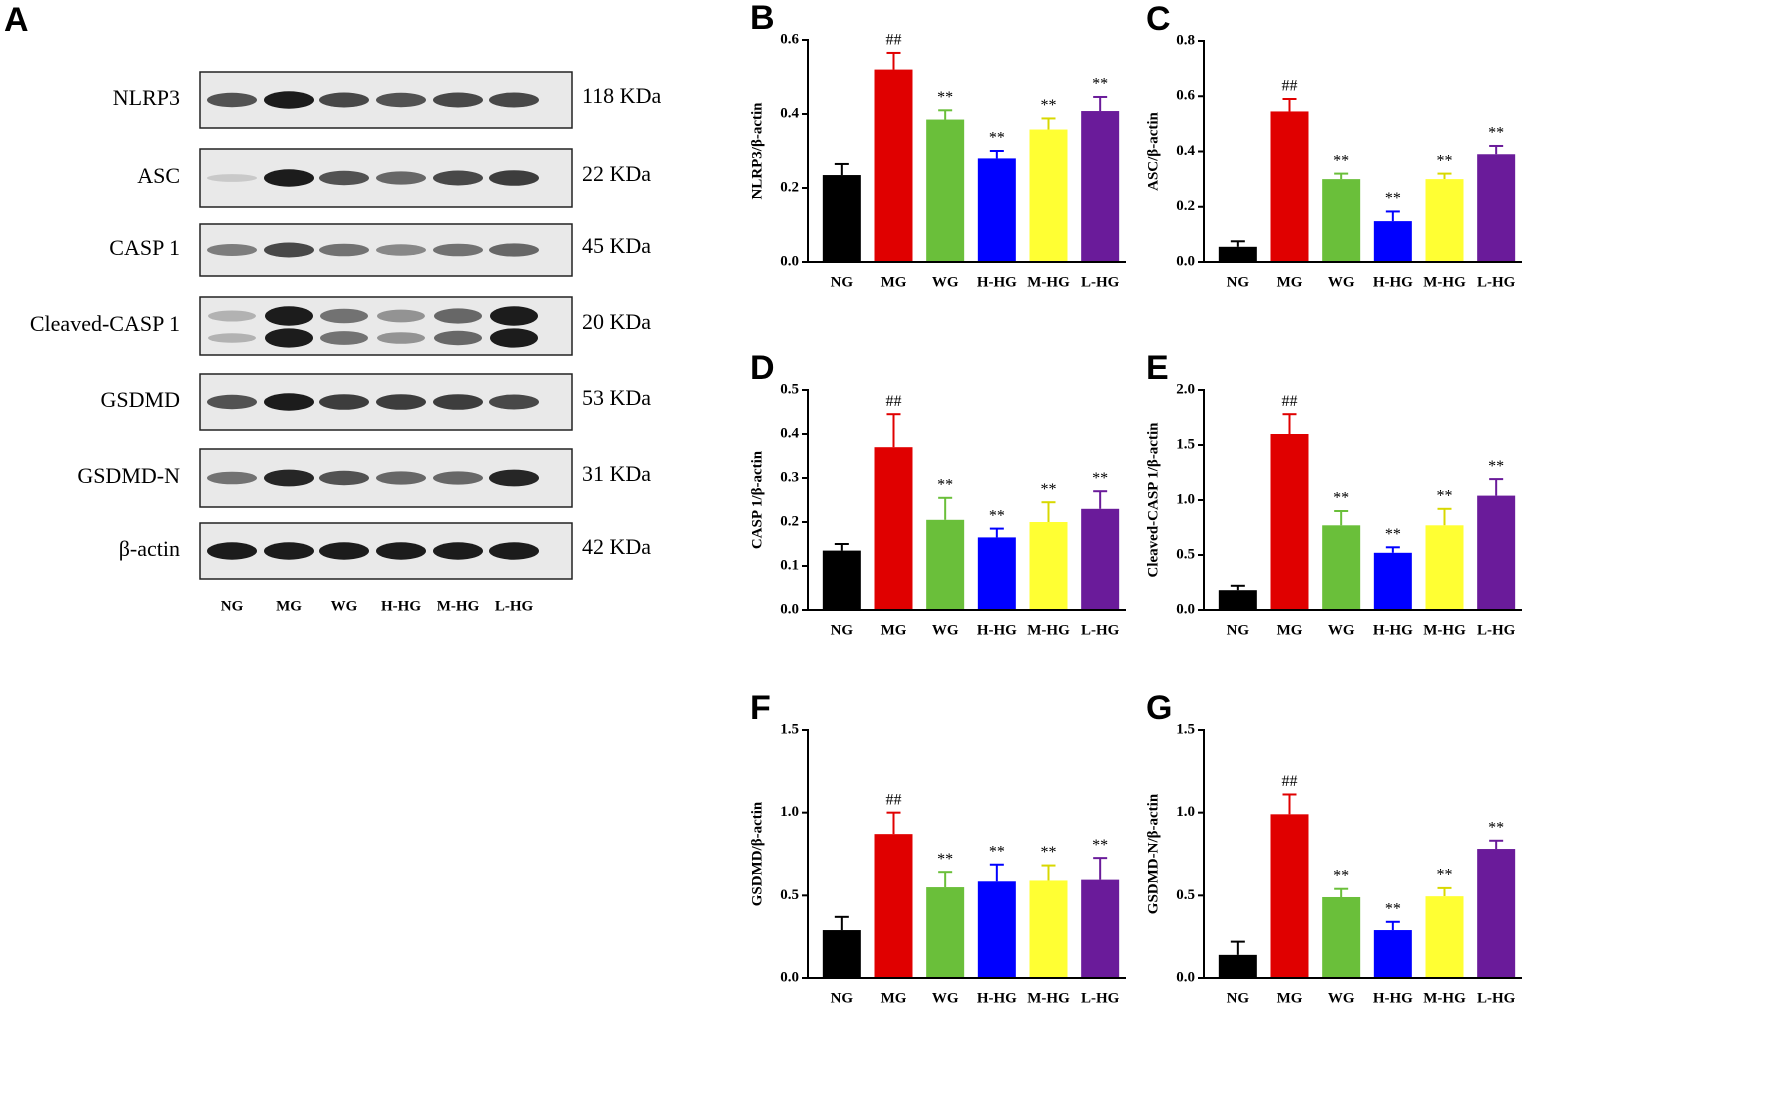 This screenshot has height=1107, width=1772. What do you see at coordinates (789, 113) in the screenshot?
I see `y-tick-label: 0.4` at bounding box center [789, 113].